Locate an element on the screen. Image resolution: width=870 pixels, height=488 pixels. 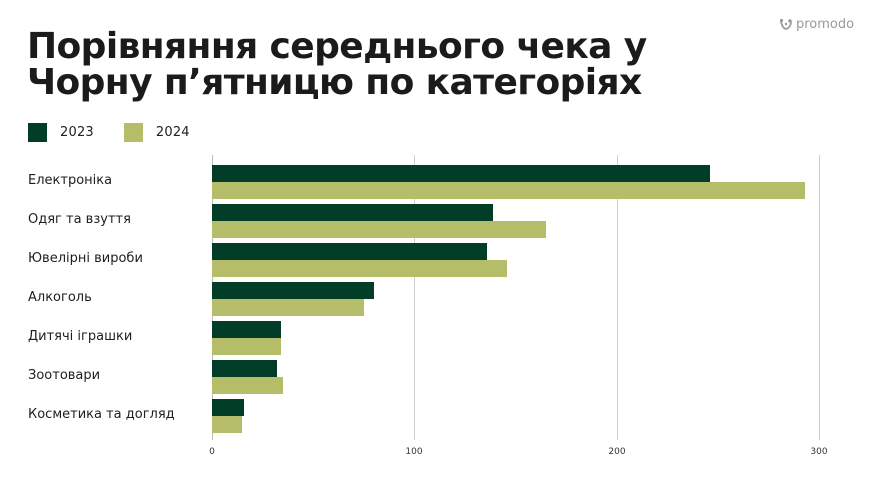
brand-logo: promodo is located at coordinates (816, 24).